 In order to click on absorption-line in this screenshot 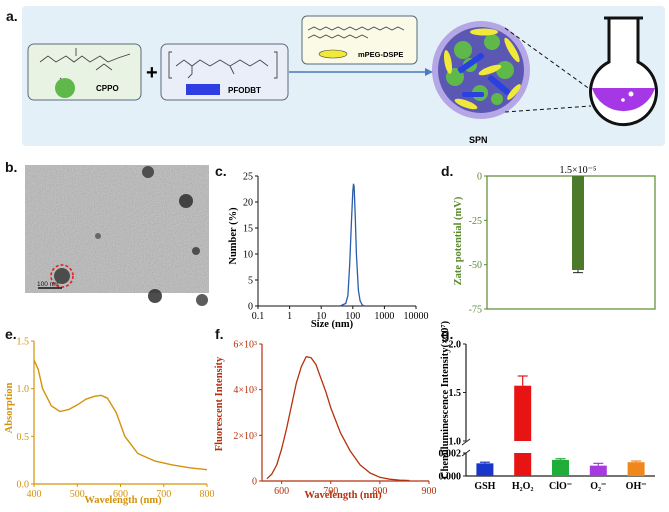, I will do `click(120, 415)`.